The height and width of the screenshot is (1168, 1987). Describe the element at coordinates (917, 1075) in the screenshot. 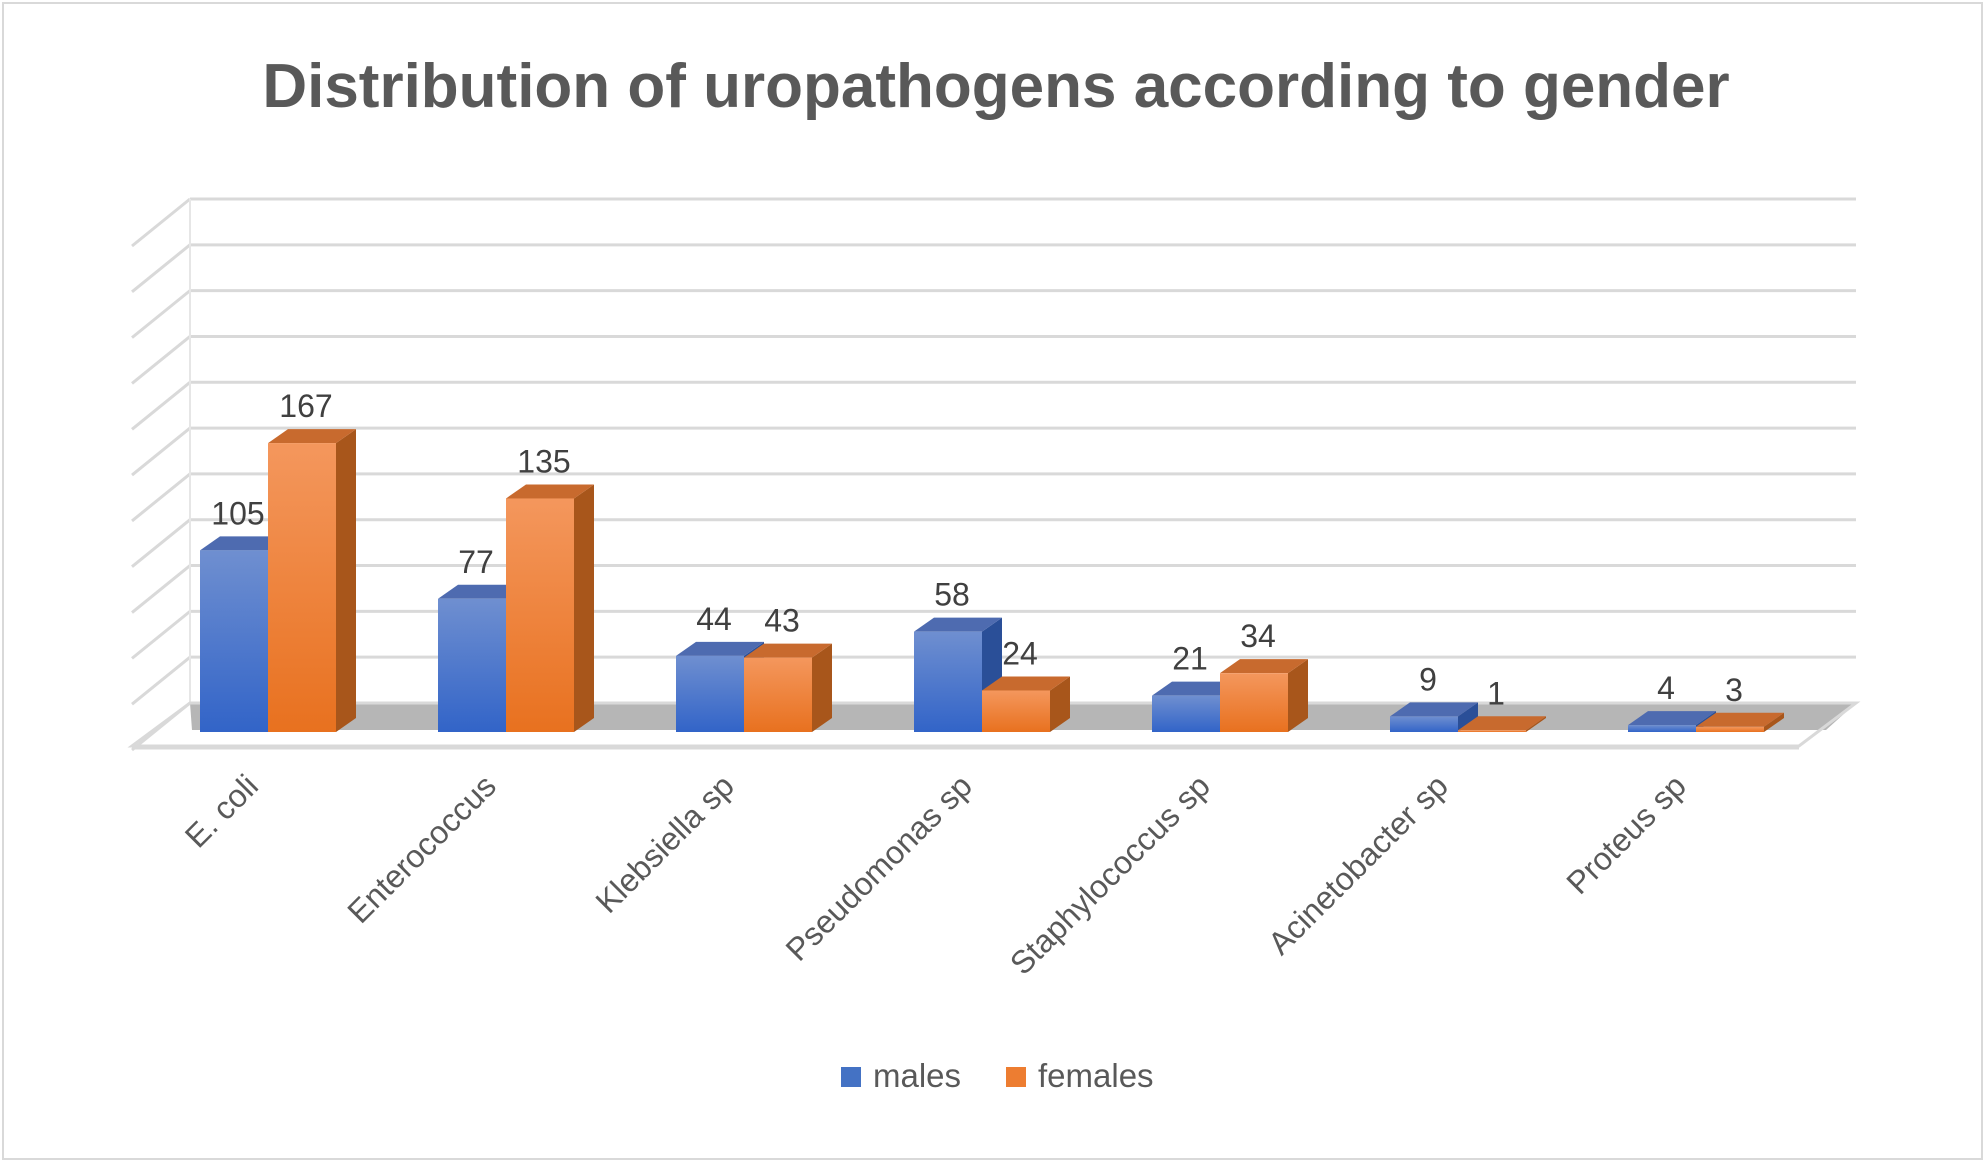

I see `legend-label-males: males` at that location.